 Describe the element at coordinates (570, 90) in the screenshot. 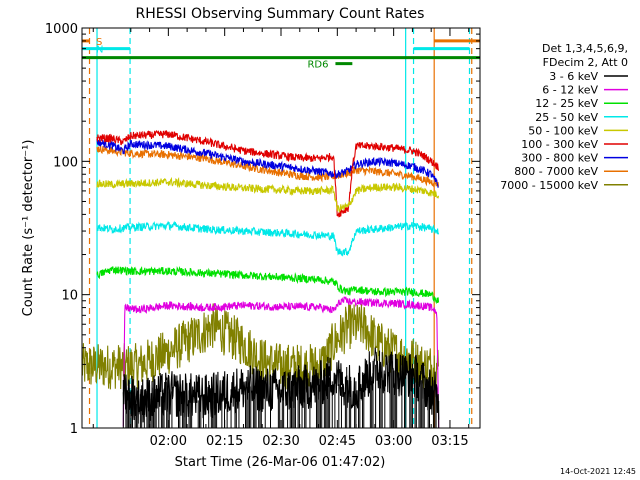

I see `legend-entry-label: 6 - 12 keV` at that location.